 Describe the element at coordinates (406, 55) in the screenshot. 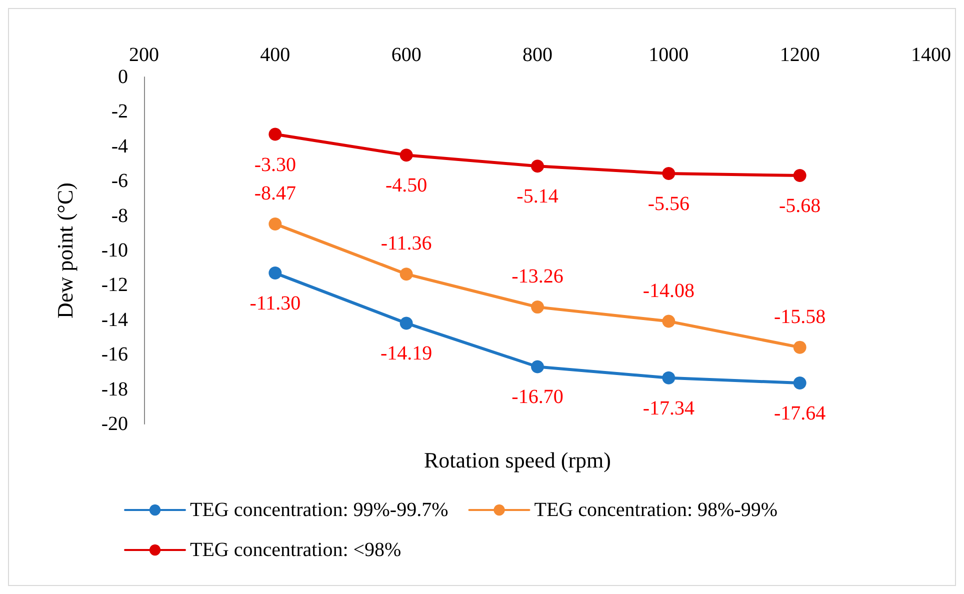

I see `x-tick-label: 600` at that location.